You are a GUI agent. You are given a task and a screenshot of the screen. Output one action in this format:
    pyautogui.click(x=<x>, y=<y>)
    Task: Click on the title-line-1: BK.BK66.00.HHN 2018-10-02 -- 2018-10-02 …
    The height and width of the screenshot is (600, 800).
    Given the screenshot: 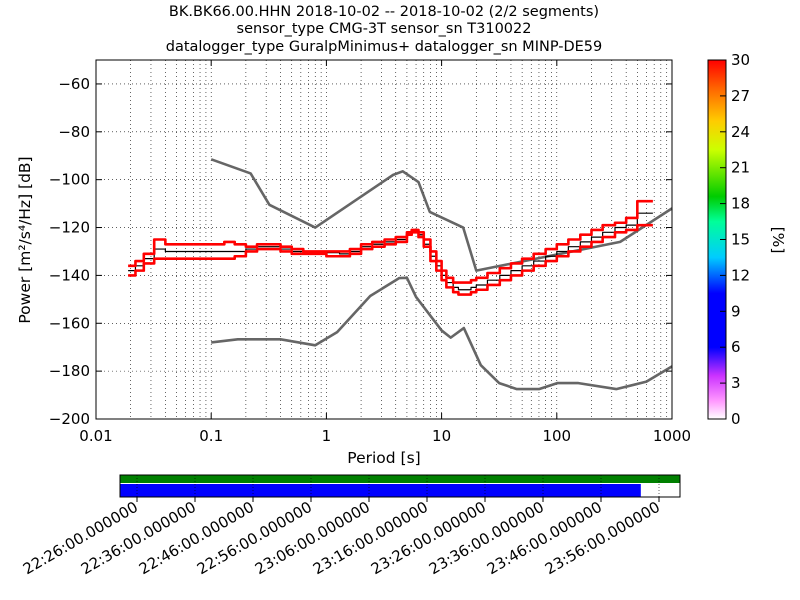 What is the action you would take?
    pyautogui.click(x=384, y=12)
    